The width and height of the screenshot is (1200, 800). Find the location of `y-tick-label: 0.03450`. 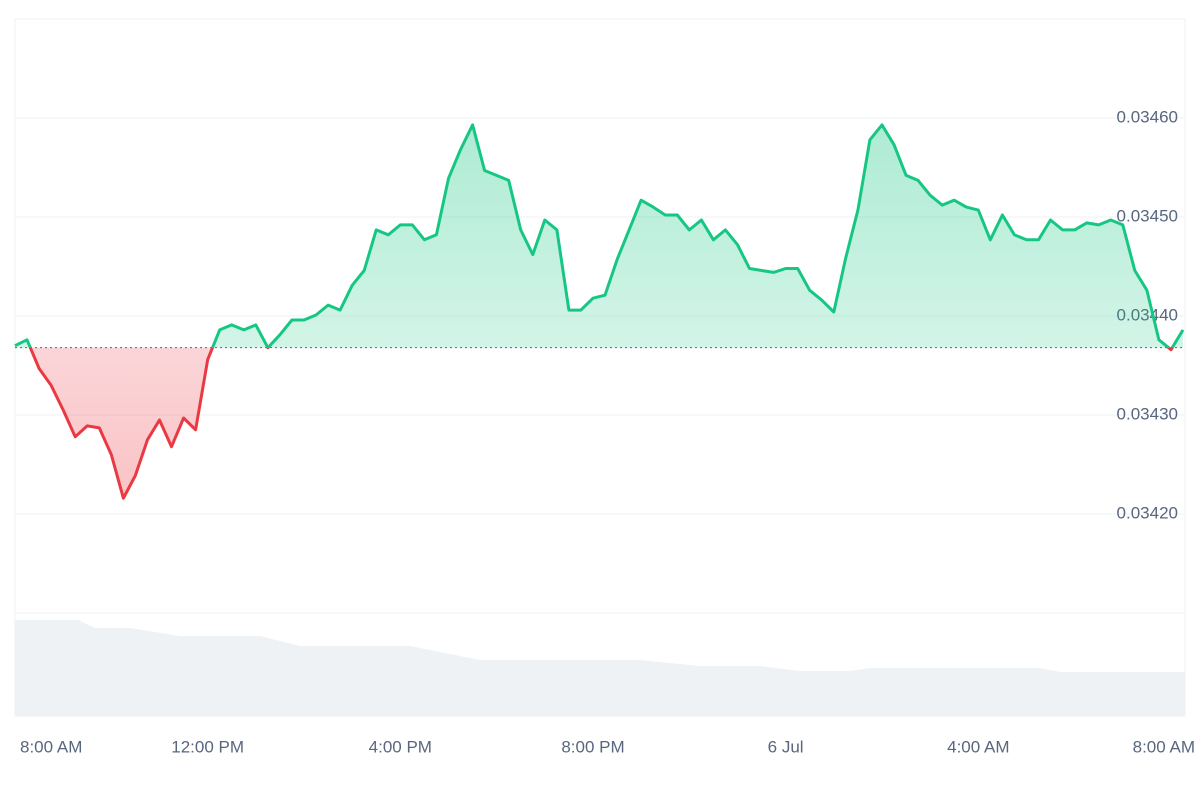

y-tick-label: 0.03450 is located at coordinates (1147, 215).